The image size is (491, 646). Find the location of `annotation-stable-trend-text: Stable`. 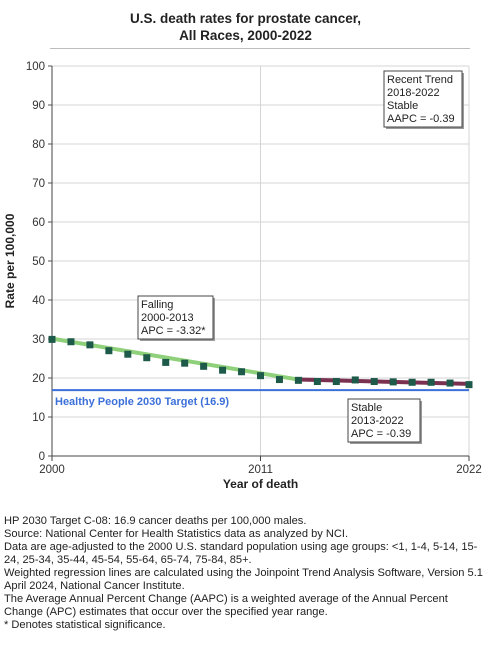

annotation-stable-trend-text: Stable is located at coordinates (366, 408).